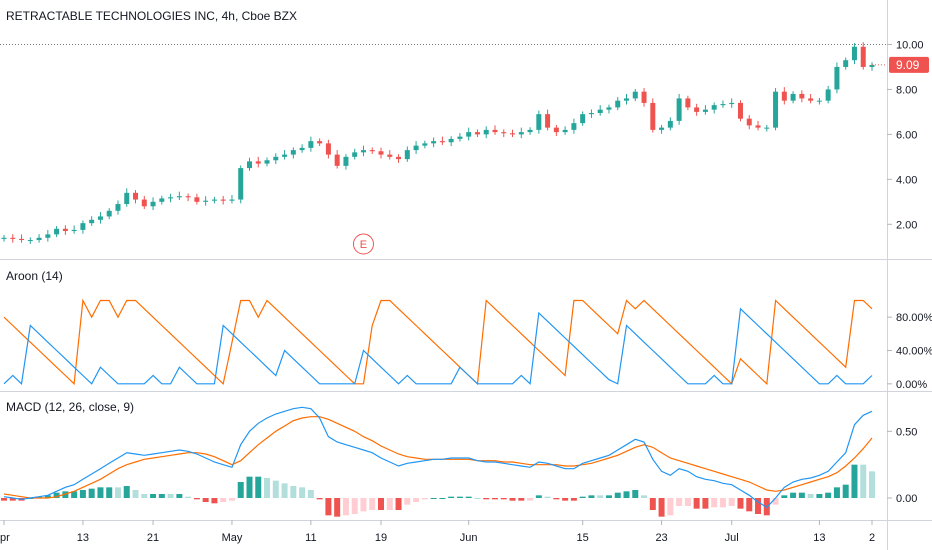  I want to click on aroon-series, so click(438, 342).